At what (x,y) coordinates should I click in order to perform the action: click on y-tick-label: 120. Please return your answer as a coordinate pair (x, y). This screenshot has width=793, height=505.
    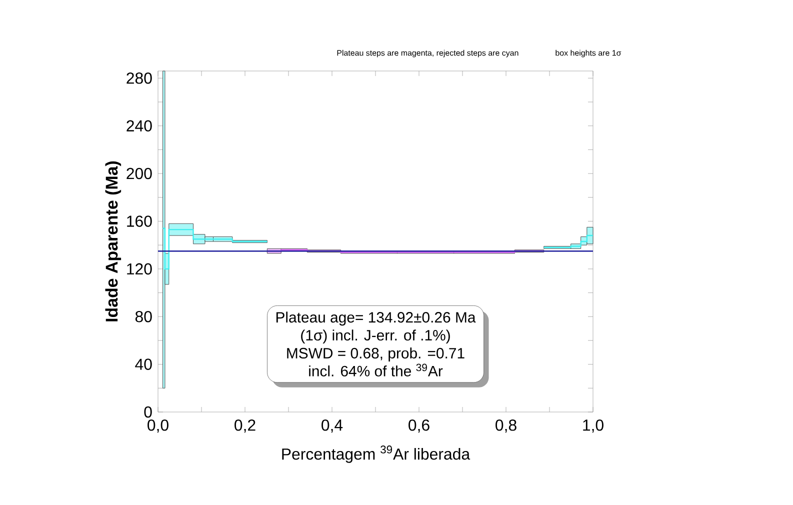
    Looking at the image, I should click on (139, 269).